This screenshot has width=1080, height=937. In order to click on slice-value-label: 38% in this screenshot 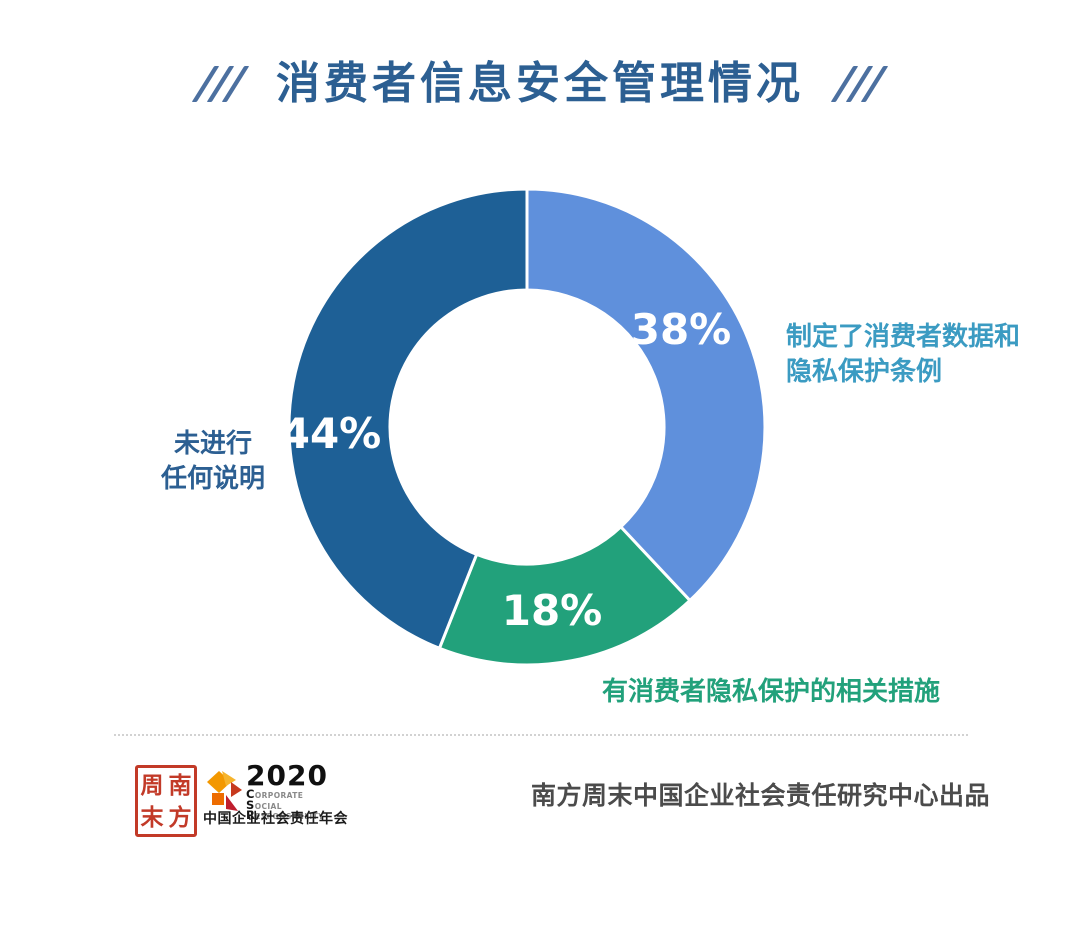, I will do `click(681, 329)`.